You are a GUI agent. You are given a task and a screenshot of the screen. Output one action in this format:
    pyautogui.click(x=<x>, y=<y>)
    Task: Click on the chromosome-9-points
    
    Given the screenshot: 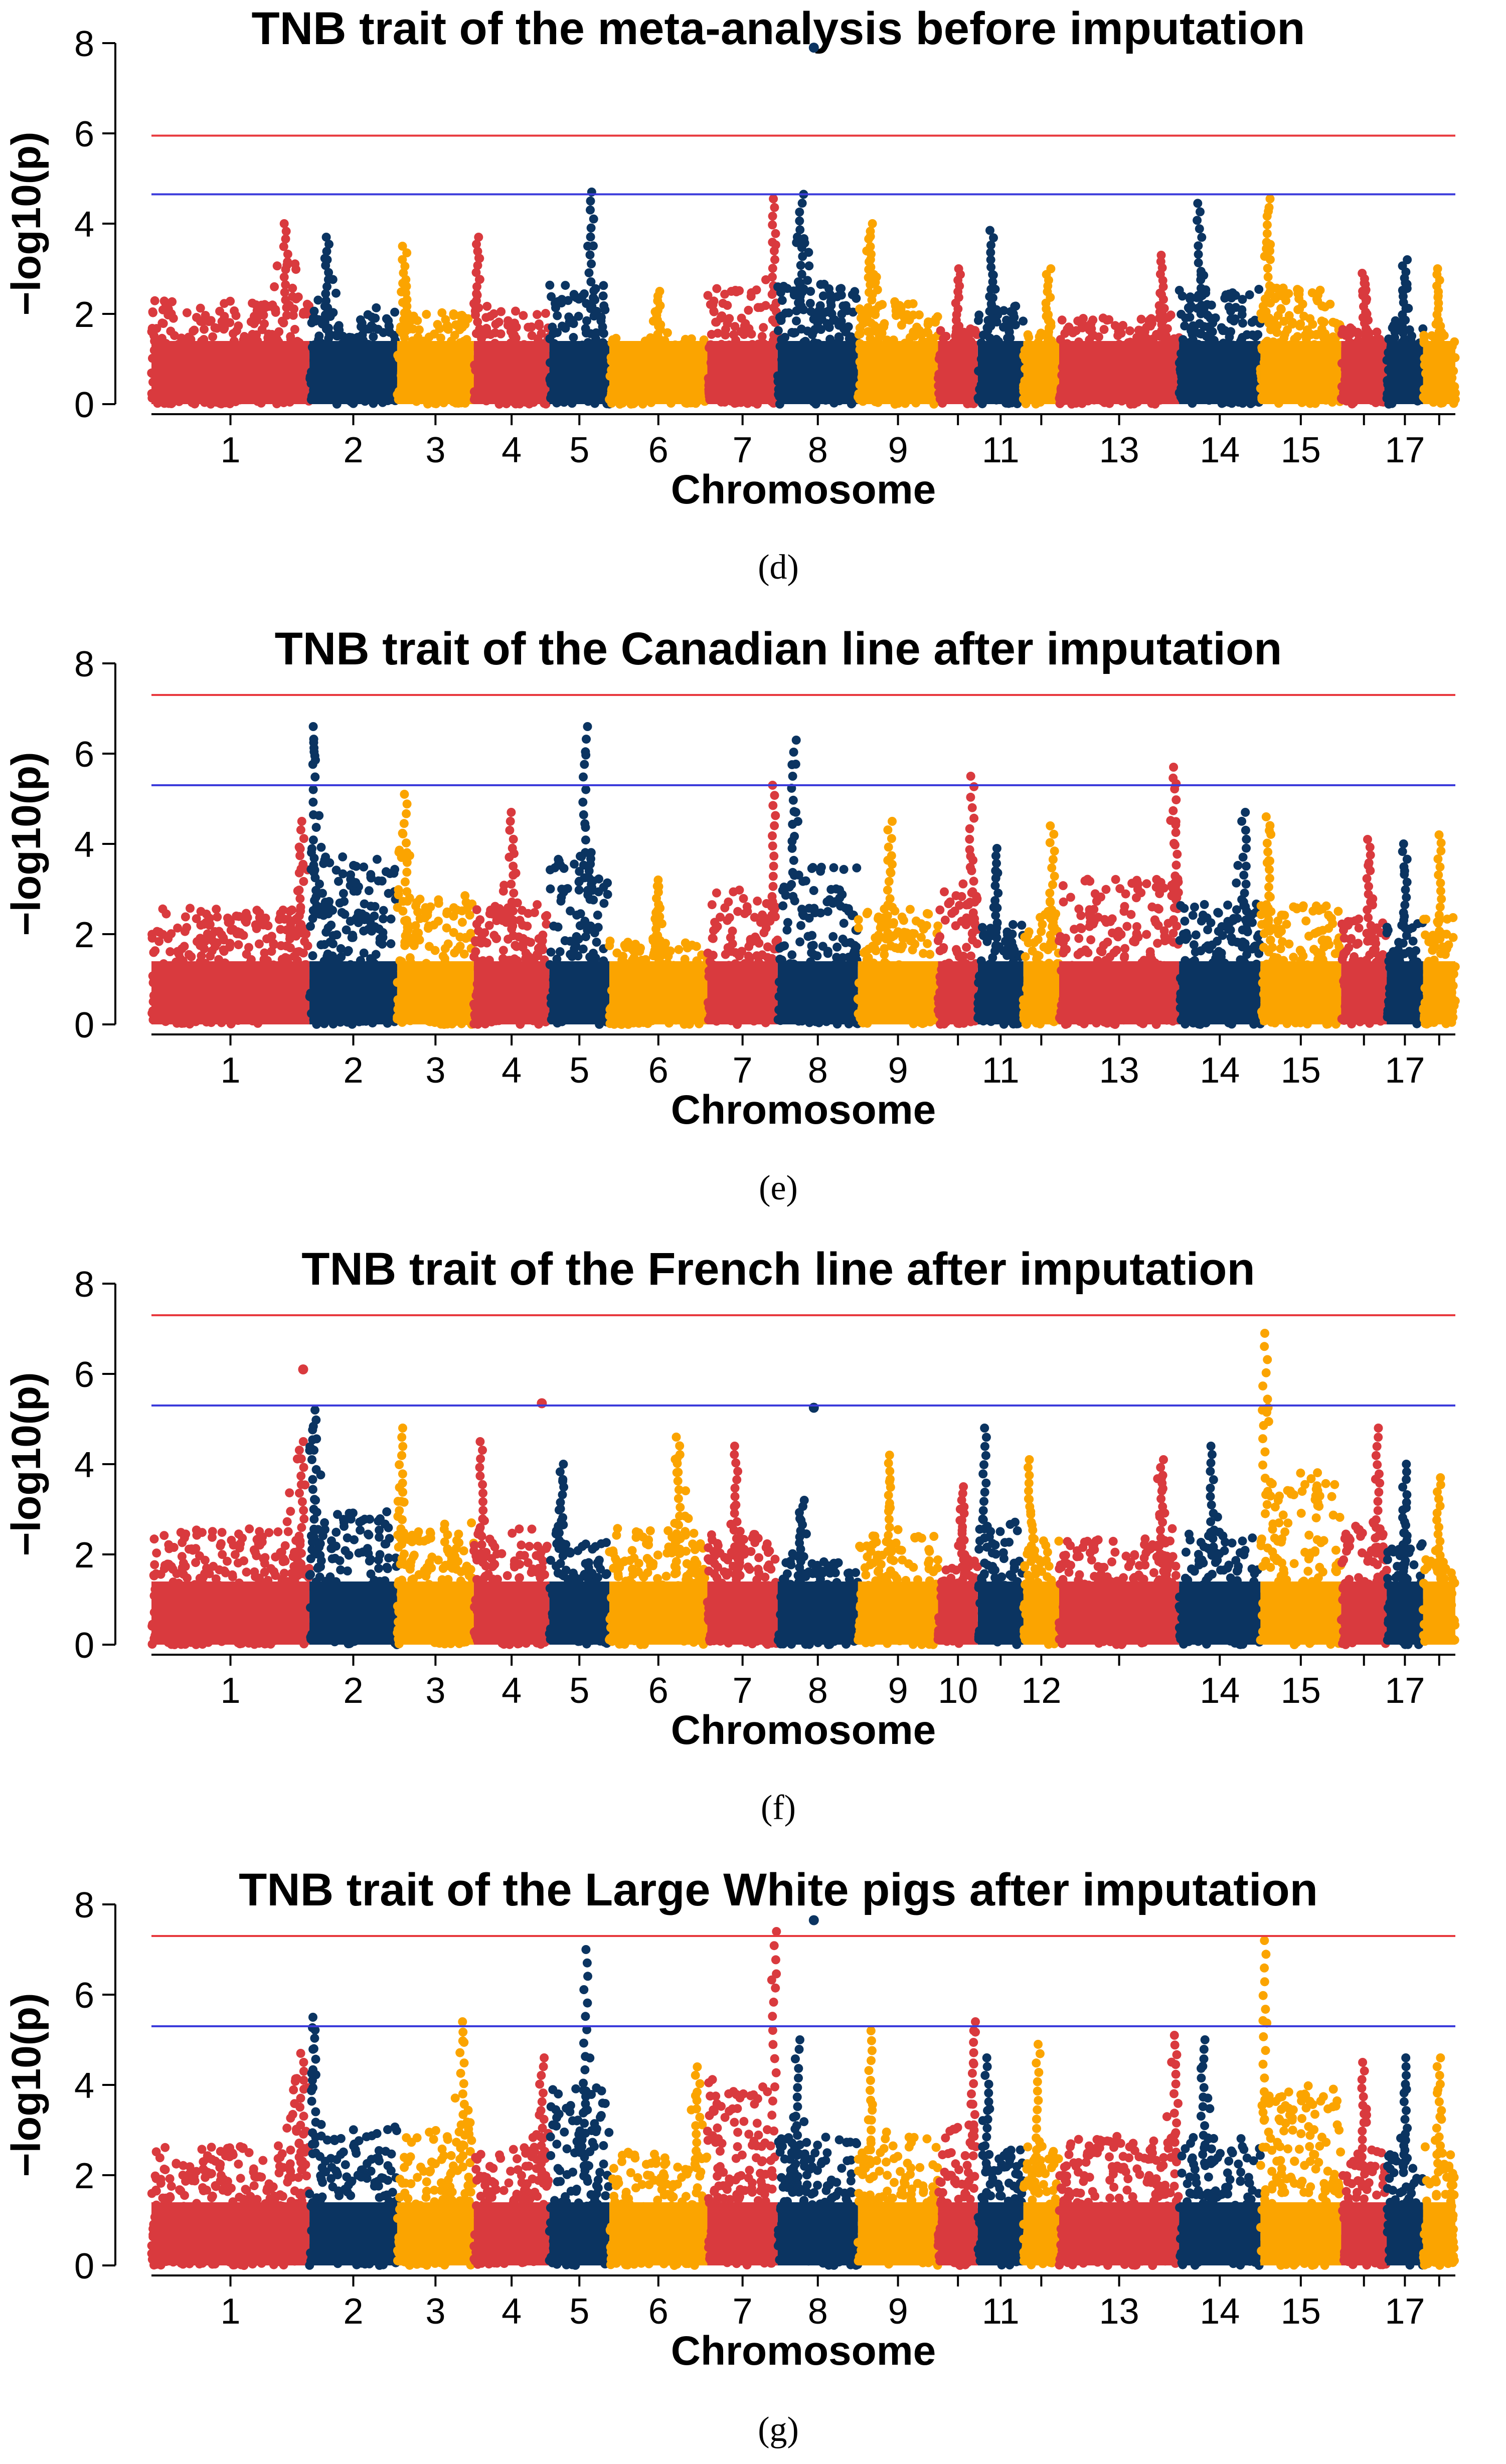 What is the action you would take?
    pyautogui.click(x=898, y=314)
    